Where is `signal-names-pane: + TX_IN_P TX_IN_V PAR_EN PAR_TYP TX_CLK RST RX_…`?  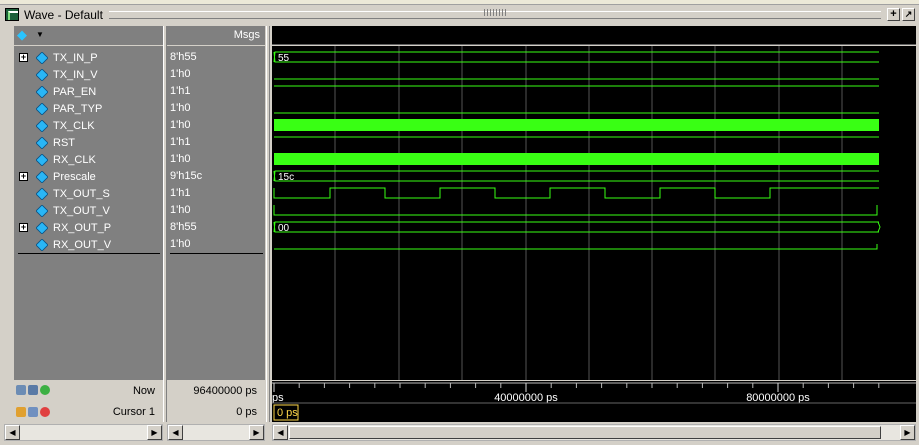 signal-names-pane: + TX_IN_P TX_IN_V PAR_EN PAR_TYP TX_CLK RST RX_… is located at coordinates (88, 213).